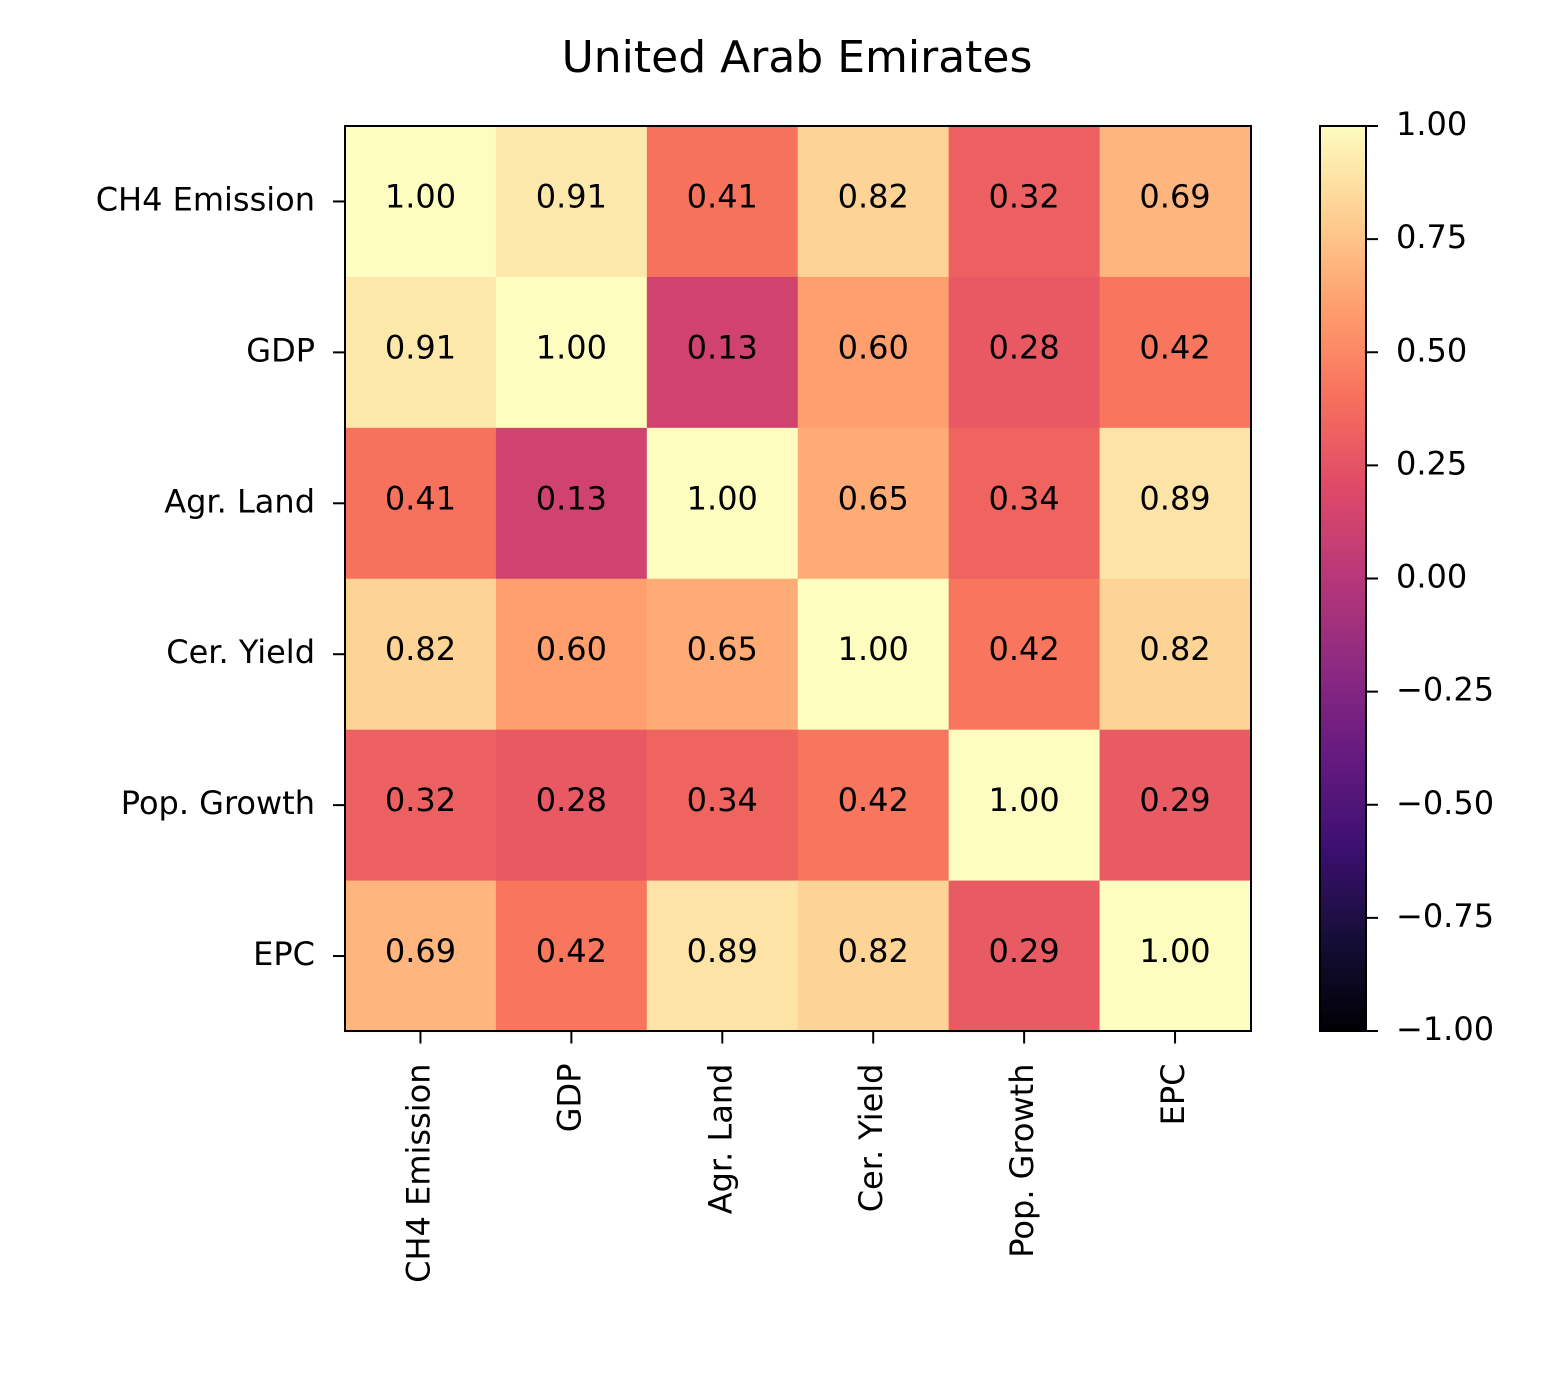 The image size is (1552, 1377). I want to click on chart-title: United Arab Emirates, so click(797, 57).